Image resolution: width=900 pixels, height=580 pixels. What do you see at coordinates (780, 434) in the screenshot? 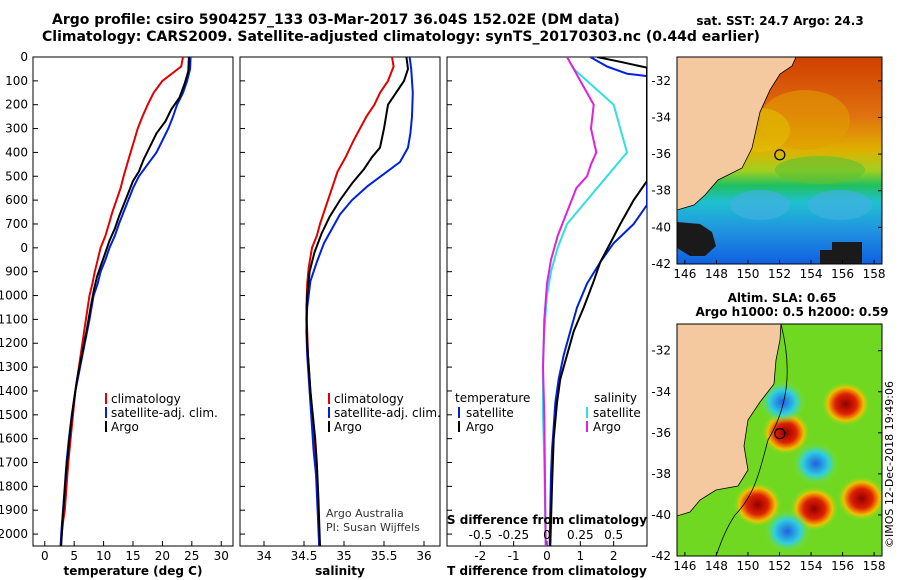
I see `sla-argo-position-marker` at bounding box center [780, 434].